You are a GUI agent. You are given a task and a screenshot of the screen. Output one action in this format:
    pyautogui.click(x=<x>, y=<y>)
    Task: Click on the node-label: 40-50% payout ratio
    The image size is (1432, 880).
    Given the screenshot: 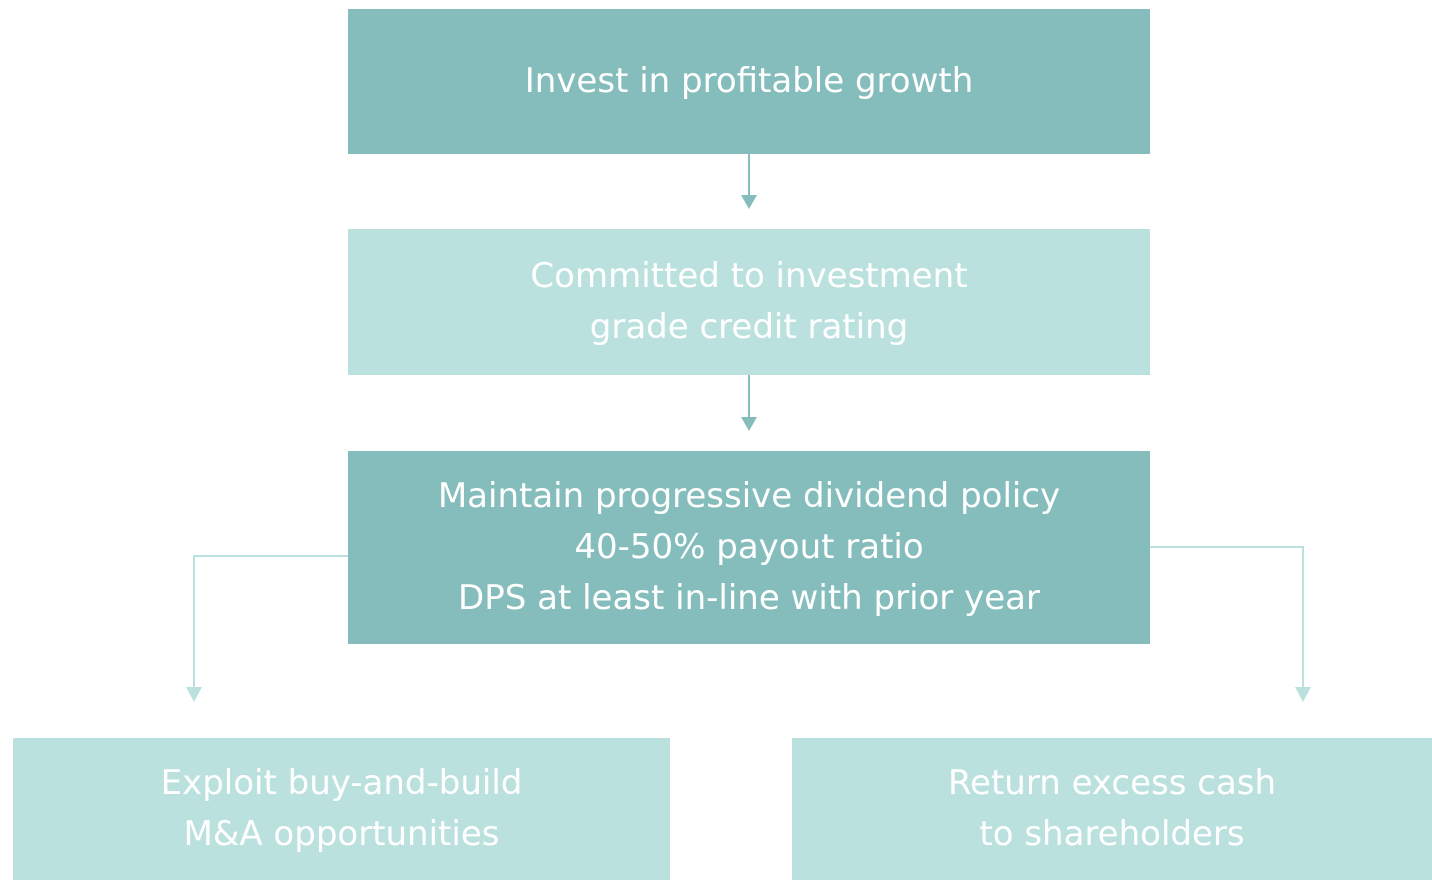 What is the action you would take?
    pyautogui.click(x=749, y=547)
    